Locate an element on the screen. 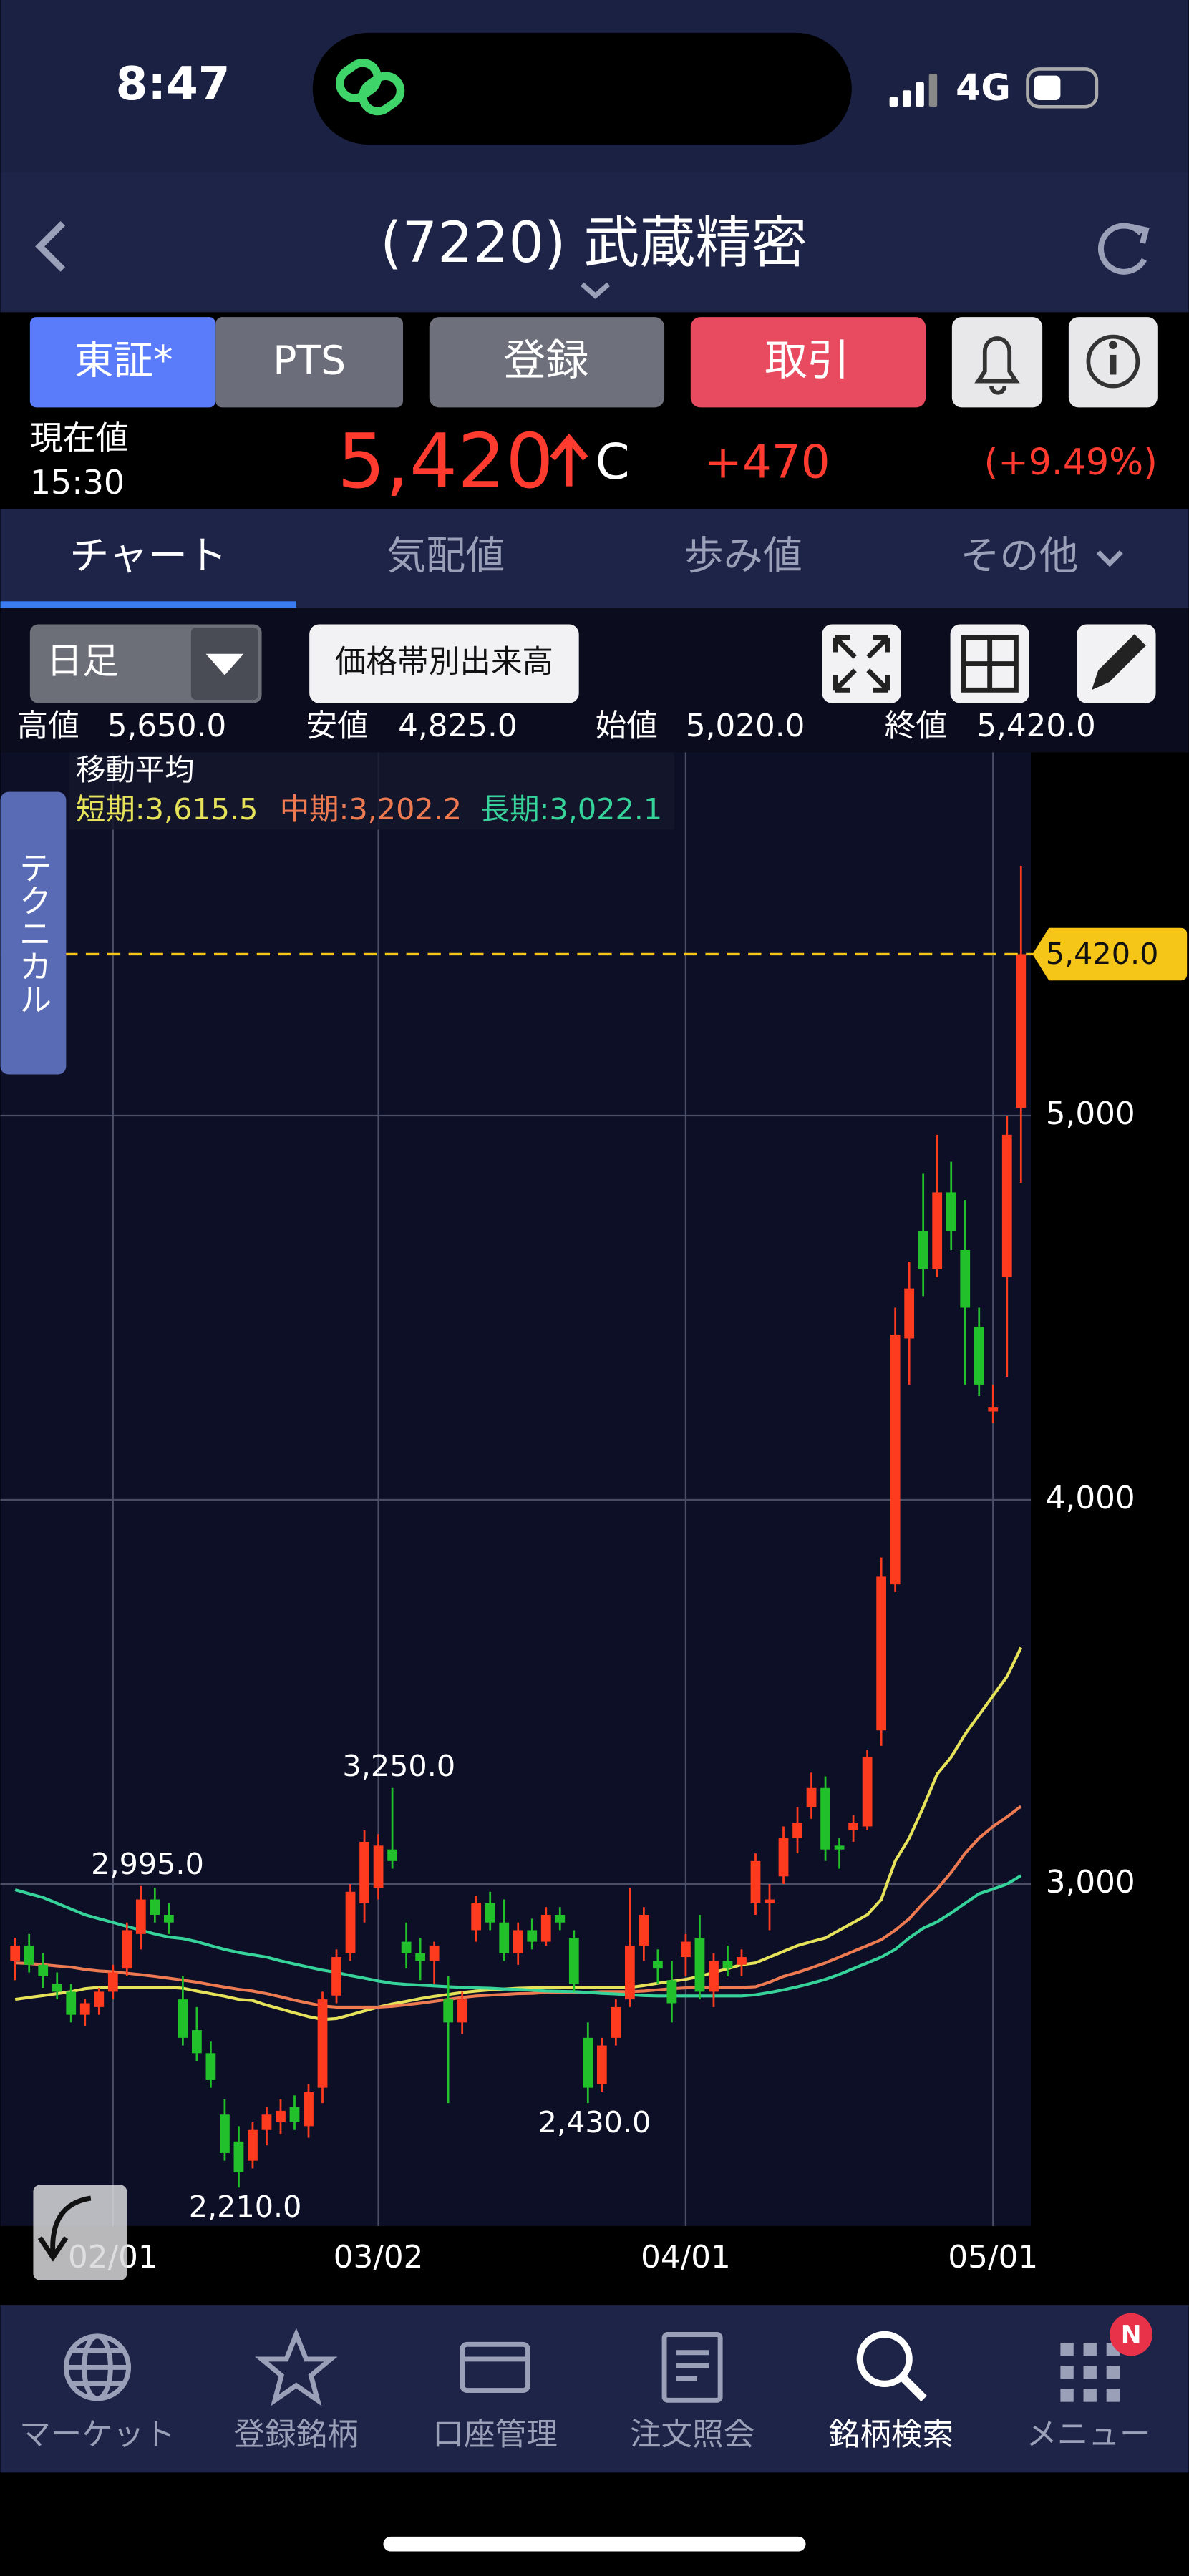 Image resolution: width=1189 pixels, height=2576 pixels. refresh-button is located at coordinates (1122, 249).